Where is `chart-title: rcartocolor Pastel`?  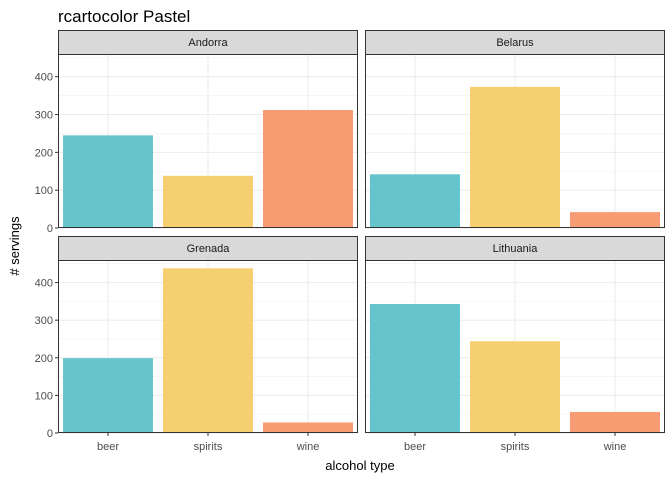
chart-title: rcartocolor Pastel is located at coordinates (124, 16).